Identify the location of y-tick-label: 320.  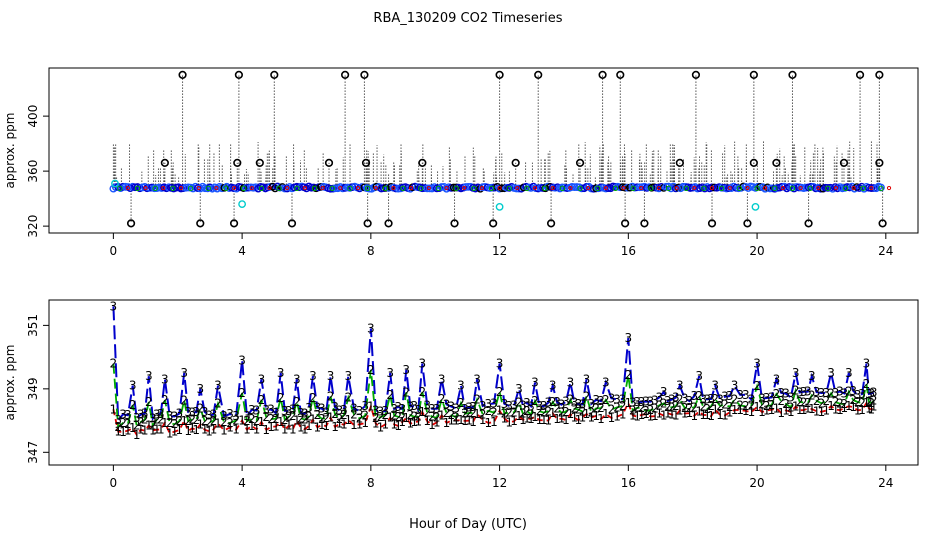
(33, 226).